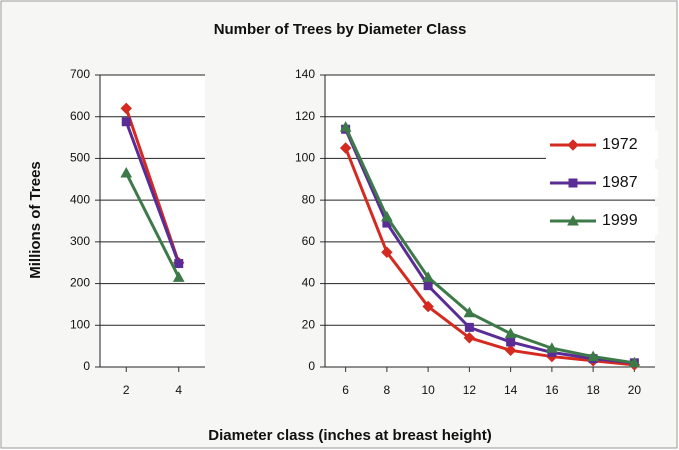 This screenshot has width=679, height=450. Describe the element at coordinates (620, 144) in the screenshot. I see `legend-label: 1972` at that location.